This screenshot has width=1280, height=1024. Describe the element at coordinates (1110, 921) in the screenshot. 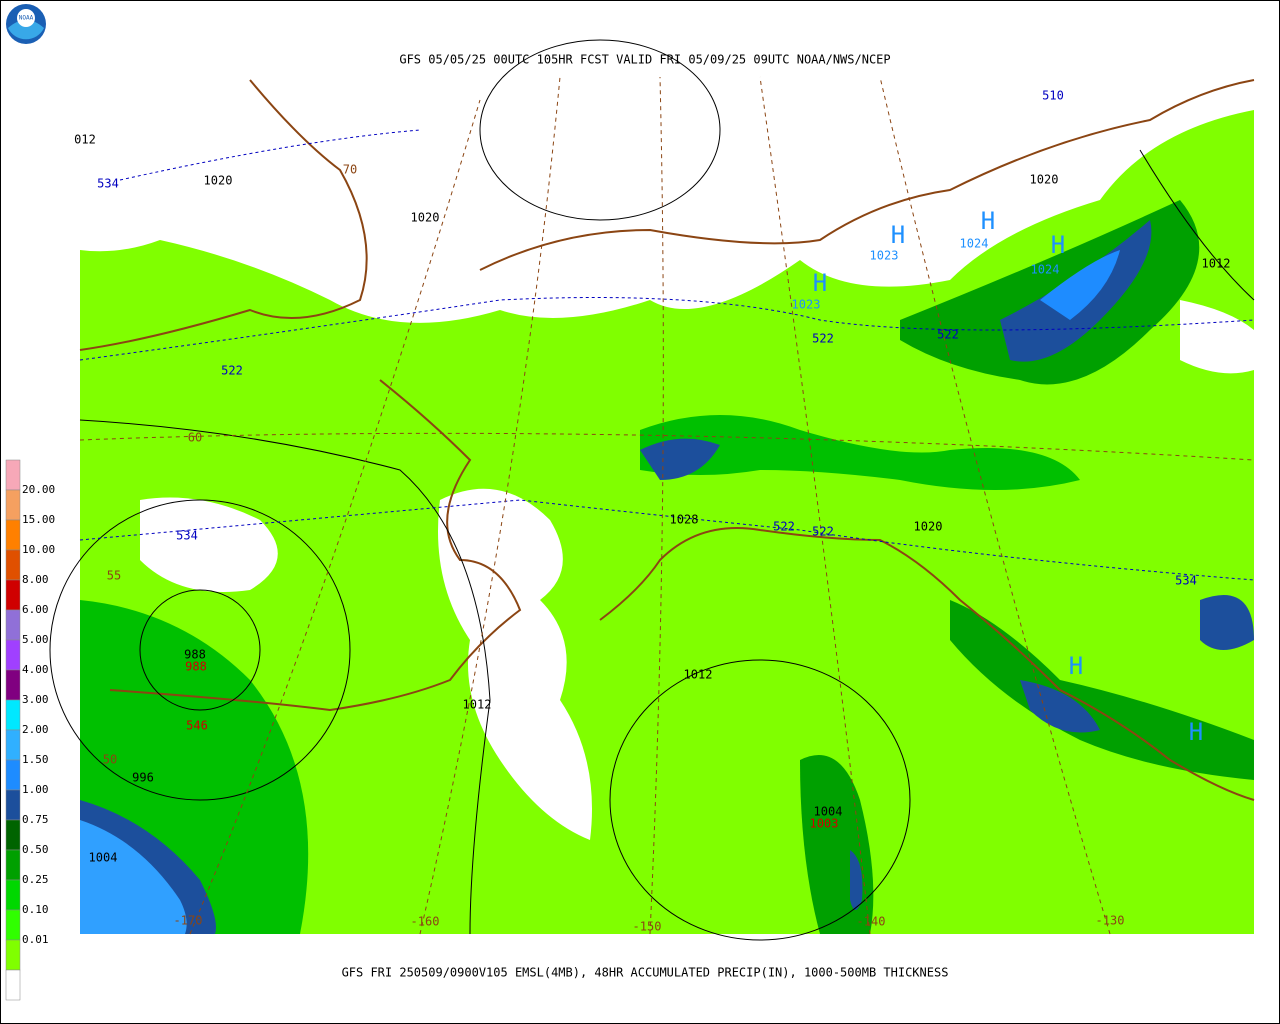

I see `map-label: -130` at that location.